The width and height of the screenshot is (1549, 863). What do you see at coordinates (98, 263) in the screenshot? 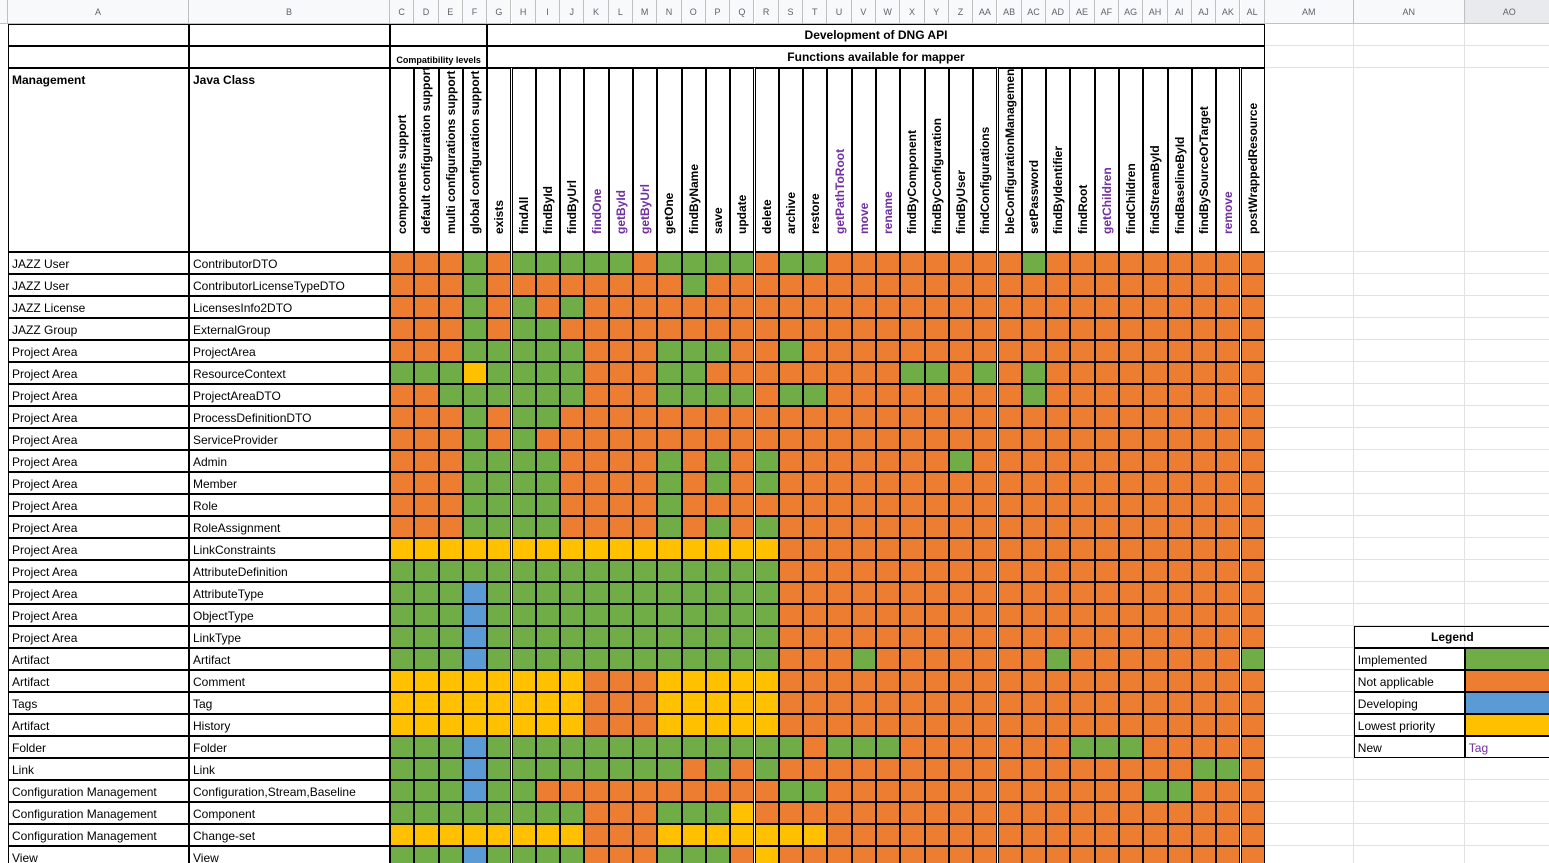
I see `management-cell: JAZZ User` at bounding box center [98, 263].